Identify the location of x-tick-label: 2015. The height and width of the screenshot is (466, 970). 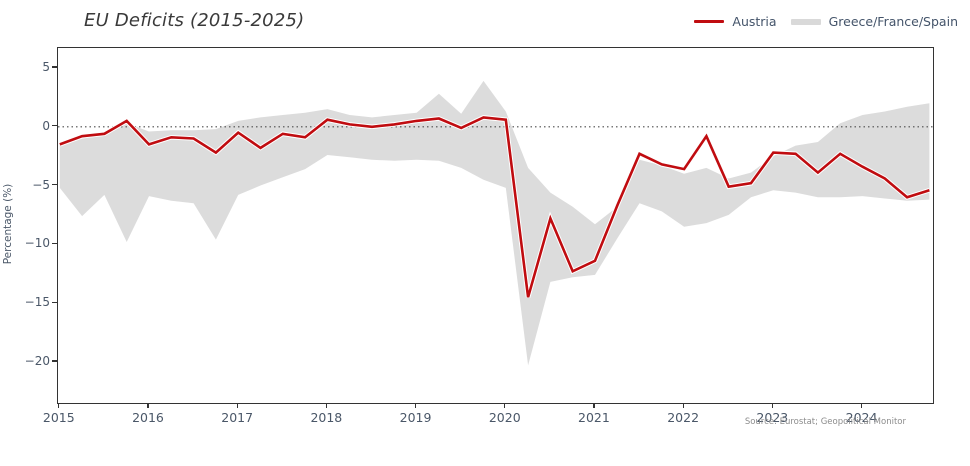
(58, 417).